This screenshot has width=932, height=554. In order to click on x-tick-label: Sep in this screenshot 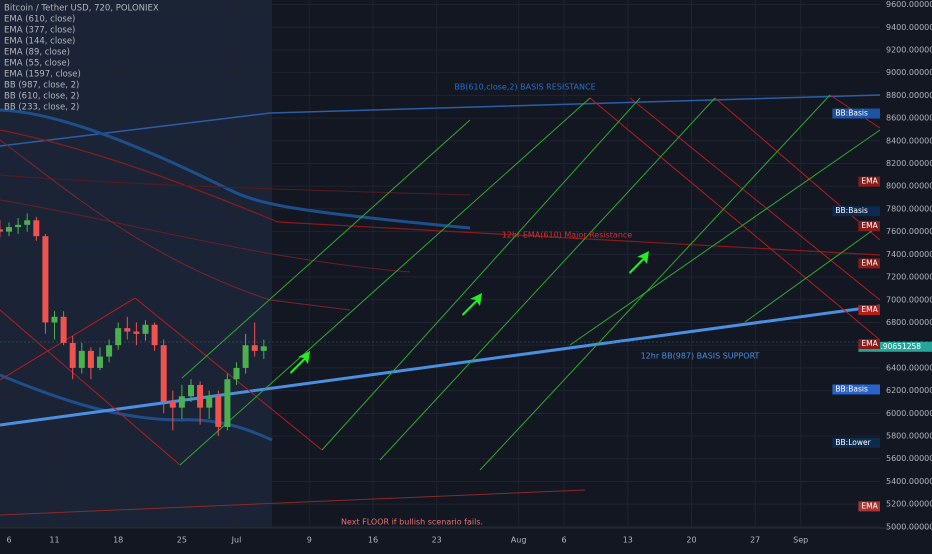, I will do `click(800, 540)`.